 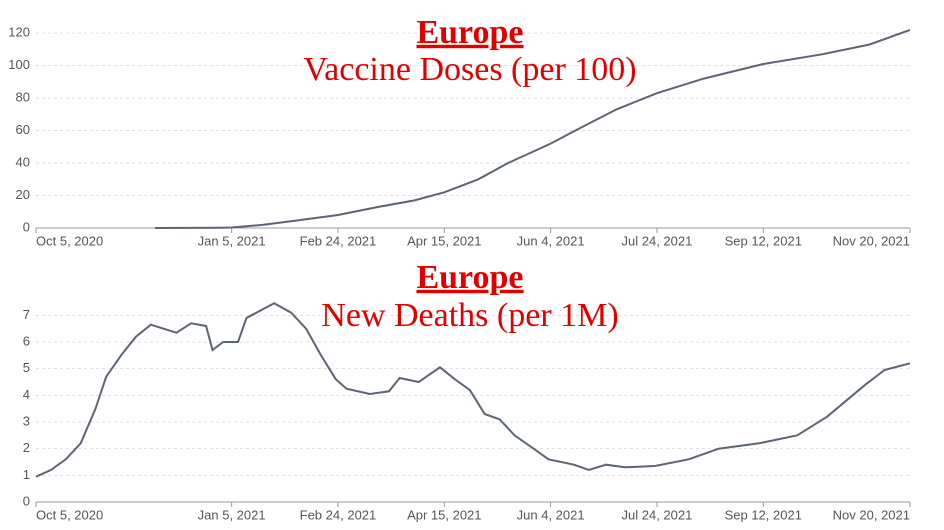 I want to click on y-tick-label: 4, so click(x=26, y=394).